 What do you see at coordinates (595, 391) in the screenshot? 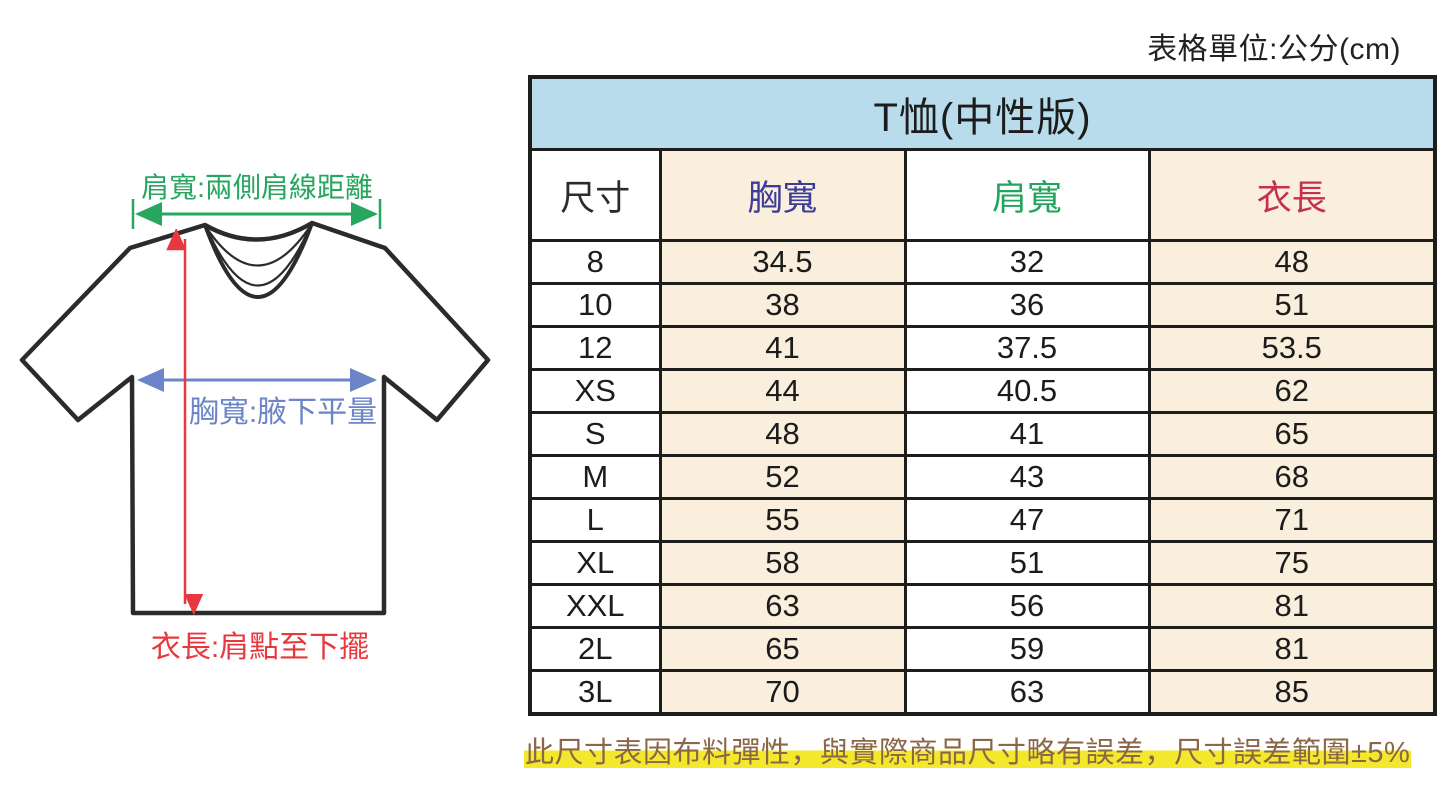
I see `cell-size: XS` at bounding box center [595, 391].